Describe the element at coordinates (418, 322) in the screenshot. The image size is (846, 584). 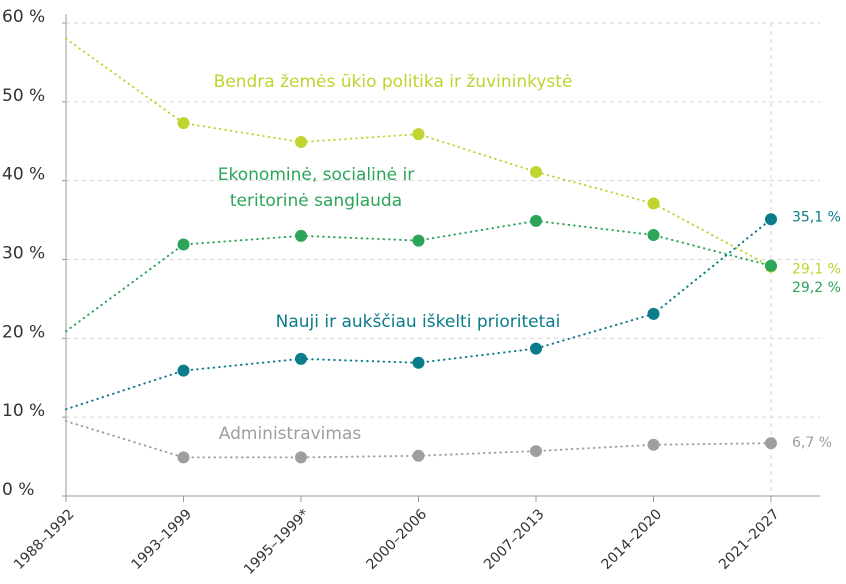
I see `series-name-label: Nauji ir aukščiau iškelti prioritetai` at that location.